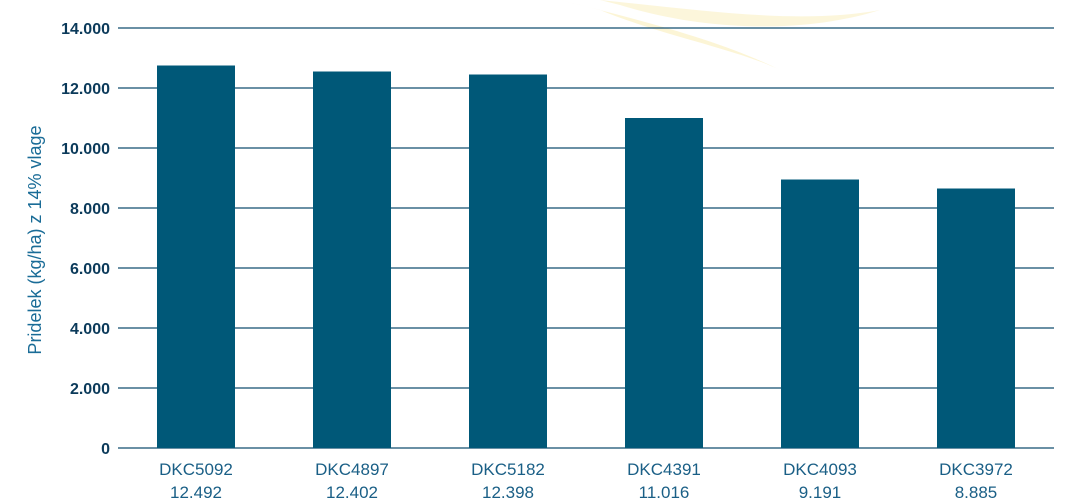 The width and height of the screenshot is (1068, 504). Describe the element at coordinates (820, 469) in the screenshot. I see `category-label: DKC4093` at that location.